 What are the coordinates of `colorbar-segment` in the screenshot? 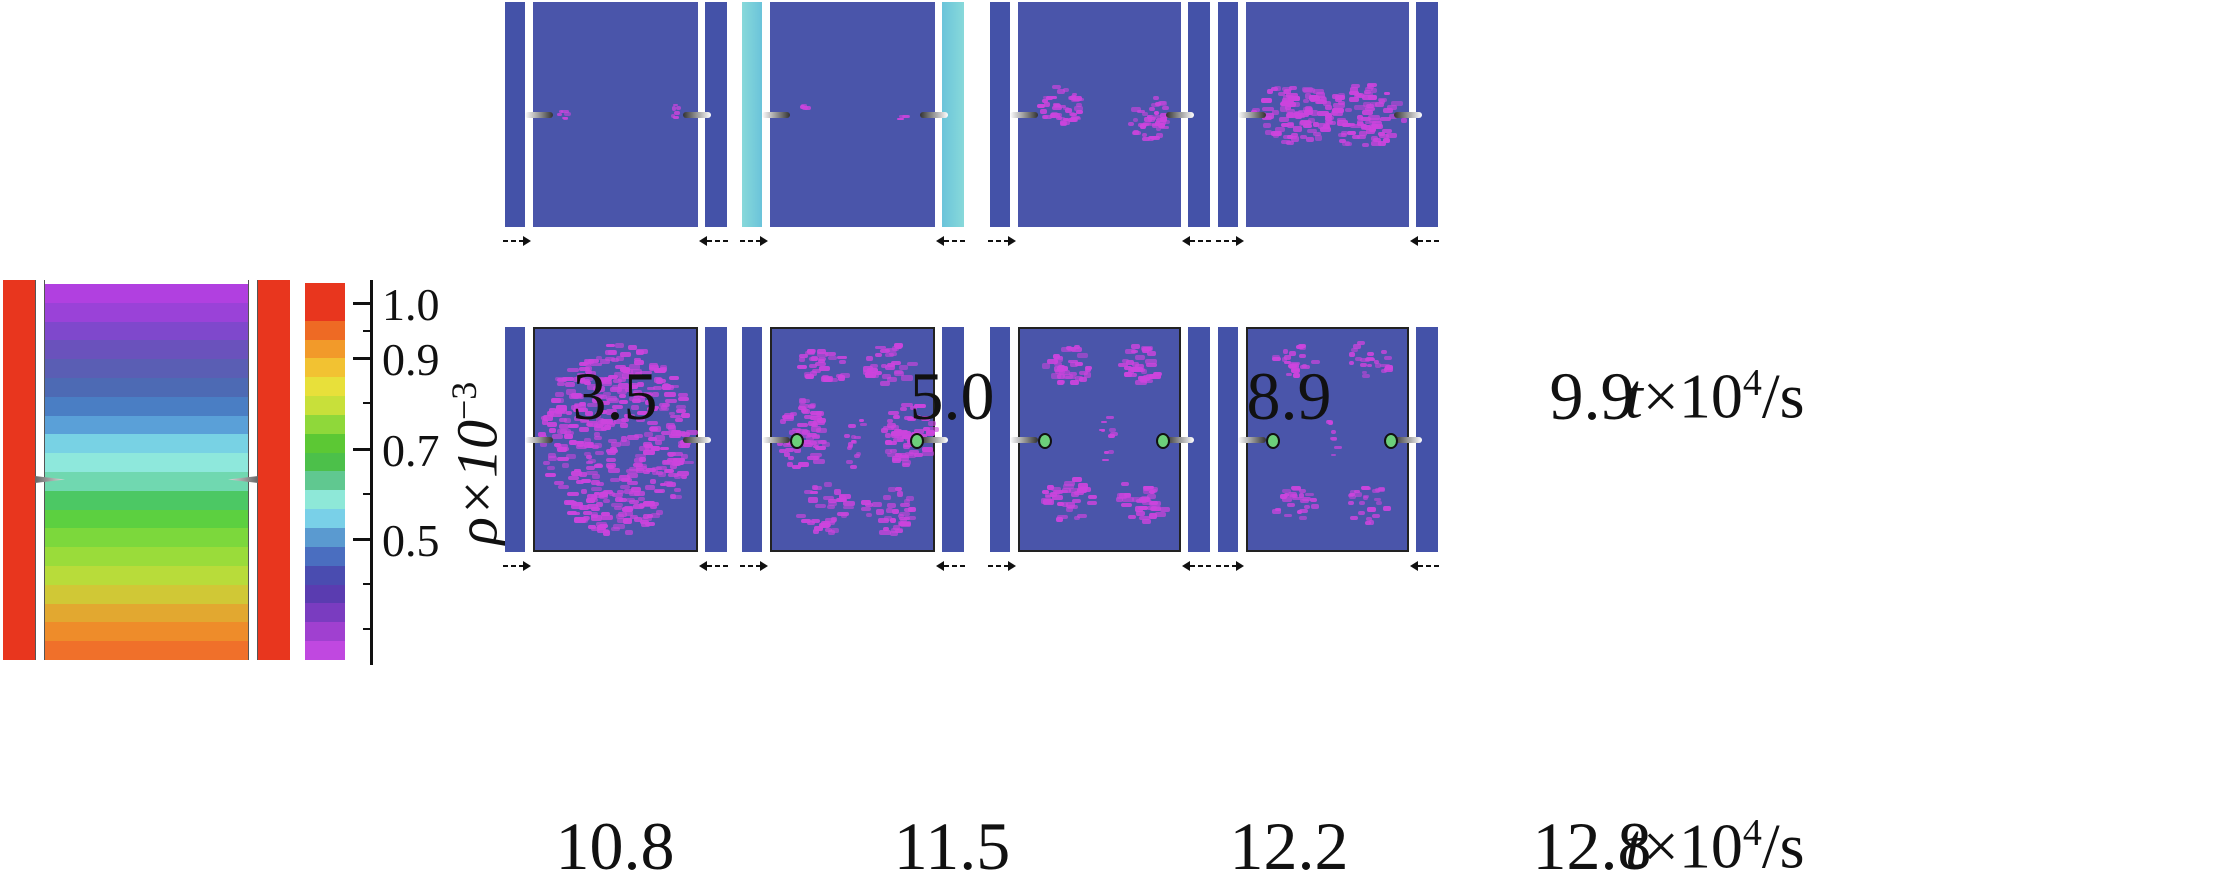 It's located at (325, 594).